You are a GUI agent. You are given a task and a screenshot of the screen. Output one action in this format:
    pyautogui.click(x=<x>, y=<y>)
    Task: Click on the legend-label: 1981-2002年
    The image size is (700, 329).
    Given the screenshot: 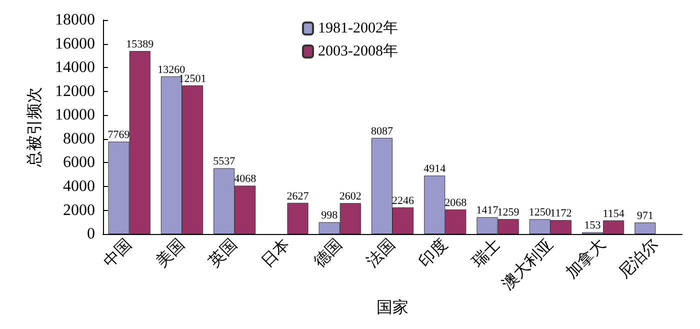 What is the action you would take?
    pyautogui.click(x=358, y=28)
    